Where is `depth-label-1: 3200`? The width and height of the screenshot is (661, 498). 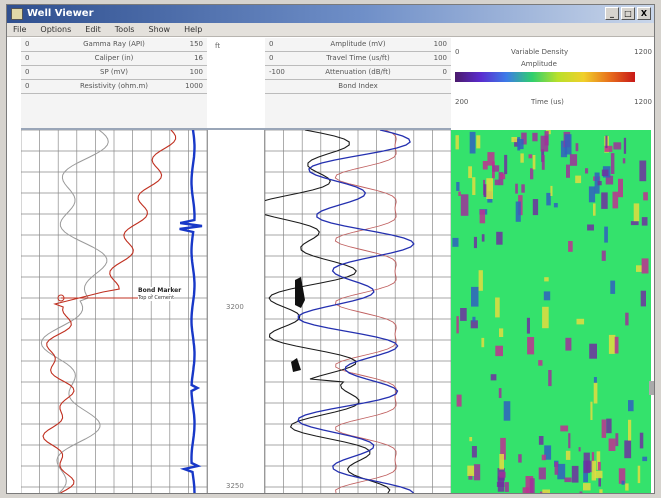
depth-label-1: 3200 is located at coordinates (235, 307).